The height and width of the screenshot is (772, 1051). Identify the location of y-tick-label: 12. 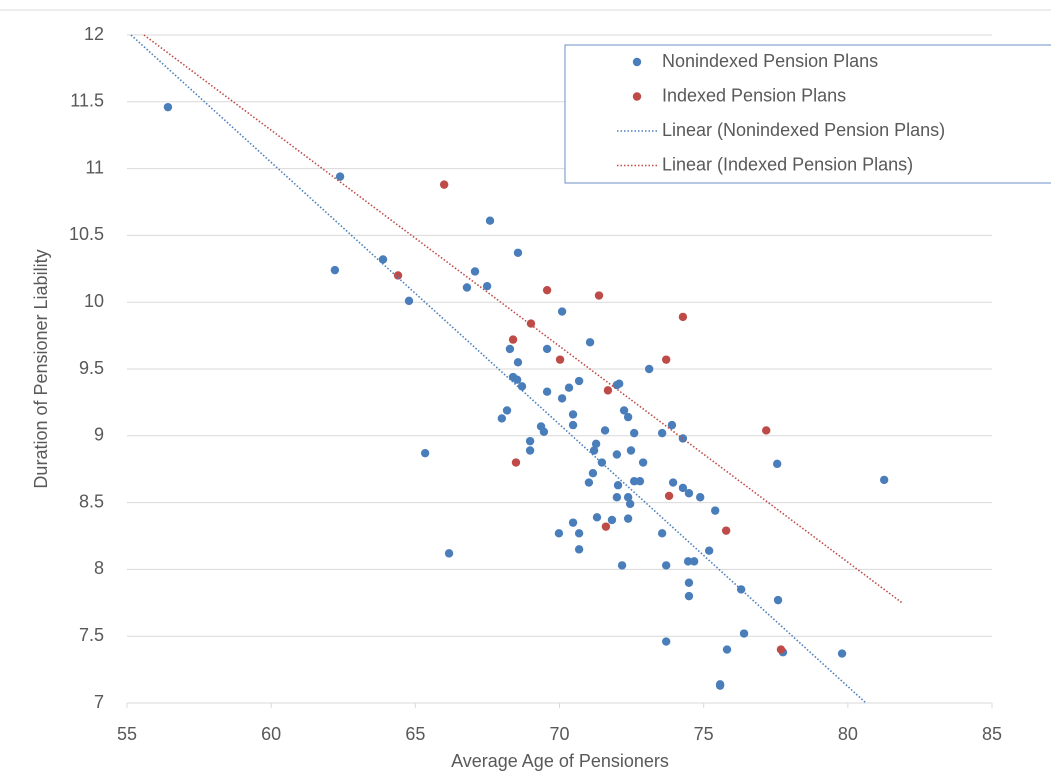
(94, 34).